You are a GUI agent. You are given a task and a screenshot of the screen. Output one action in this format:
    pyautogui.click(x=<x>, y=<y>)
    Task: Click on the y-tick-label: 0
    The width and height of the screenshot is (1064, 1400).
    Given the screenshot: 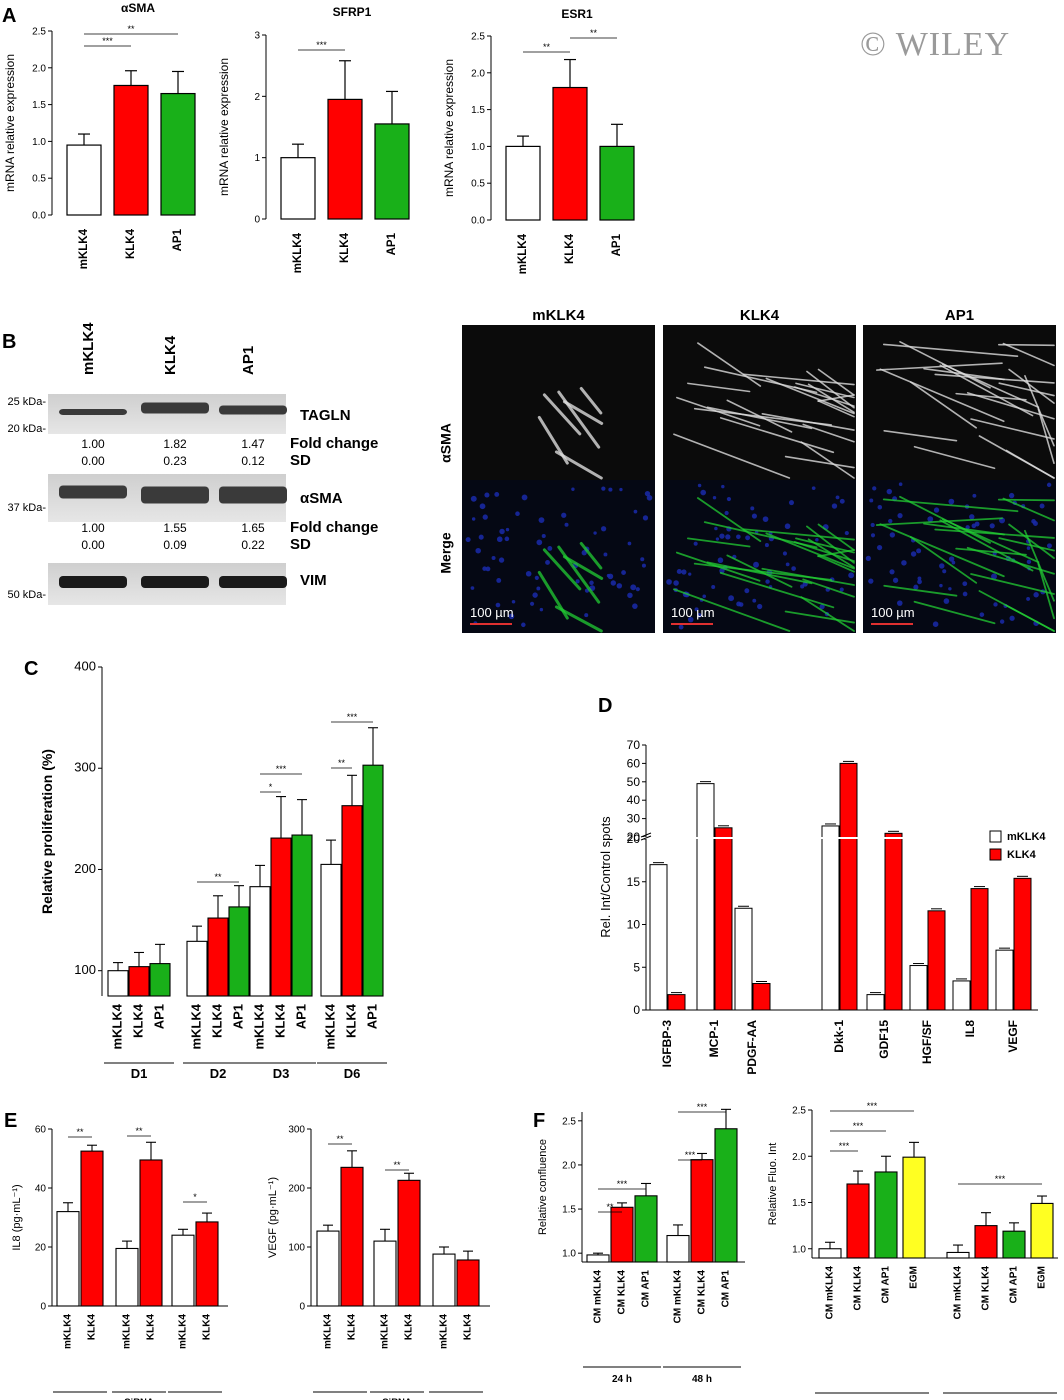 What is the action you would take?
    pyautogui.click(x=636, y=1010)
    